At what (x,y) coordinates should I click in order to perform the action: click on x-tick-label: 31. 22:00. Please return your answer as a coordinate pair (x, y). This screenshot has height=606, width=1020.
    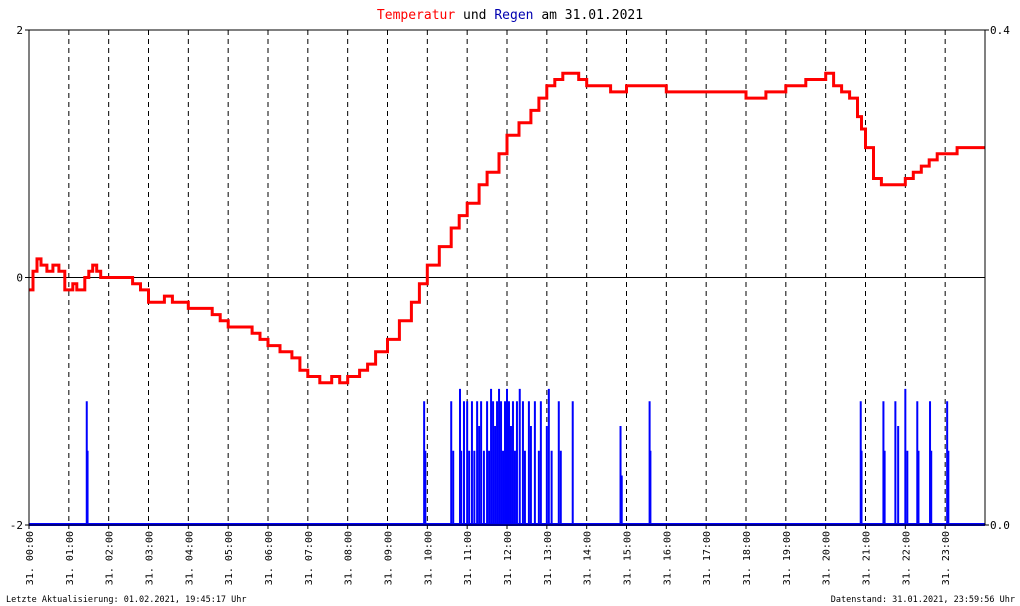
    Looking at the image, I should click on (906, 558).